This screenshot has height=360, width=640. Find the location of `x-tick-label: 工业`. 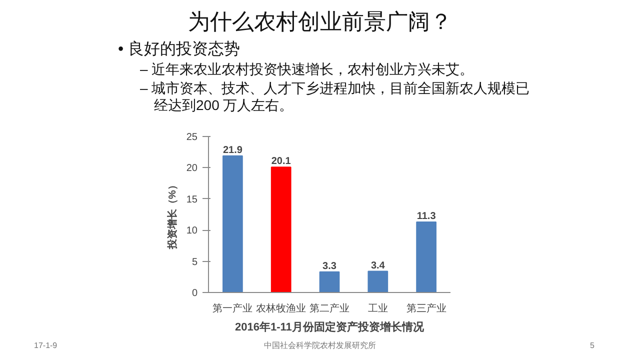

x-tick-label: 工业 is located at coordinates (378, 308).